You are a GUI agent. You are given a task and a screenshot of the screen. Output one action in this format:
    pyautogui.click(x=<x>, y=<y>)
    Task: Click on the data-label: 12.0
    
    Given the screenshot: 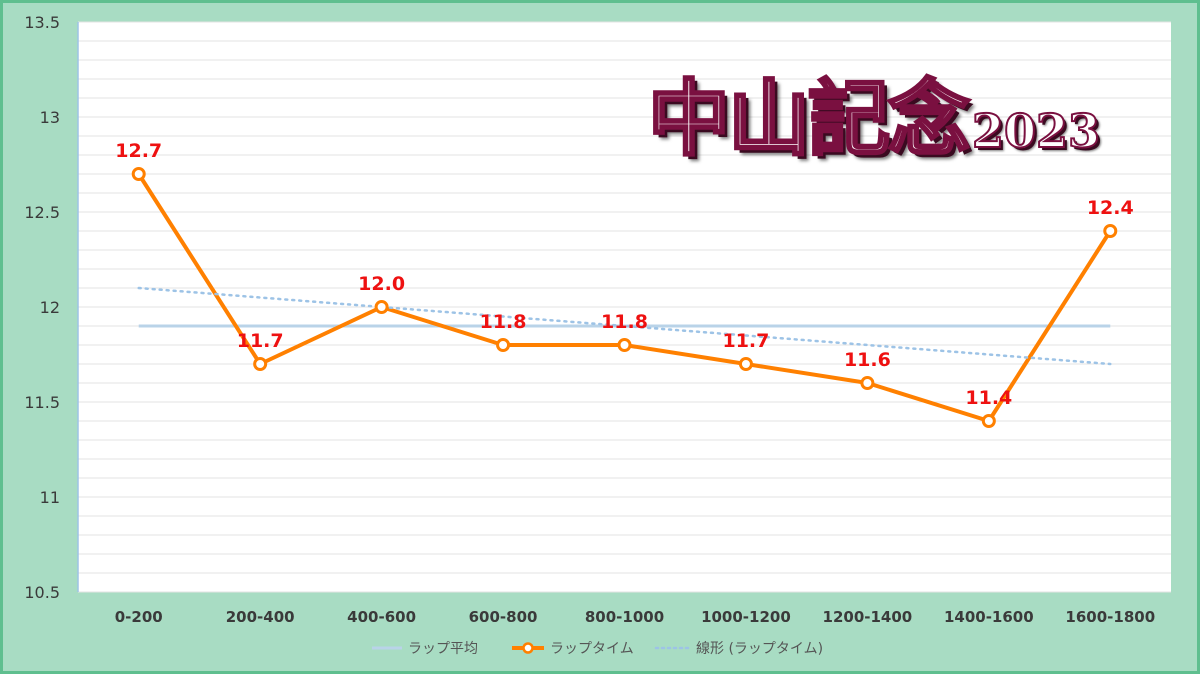 What is the action you would take?
    pyautogui.click(x=381, y=284)
    